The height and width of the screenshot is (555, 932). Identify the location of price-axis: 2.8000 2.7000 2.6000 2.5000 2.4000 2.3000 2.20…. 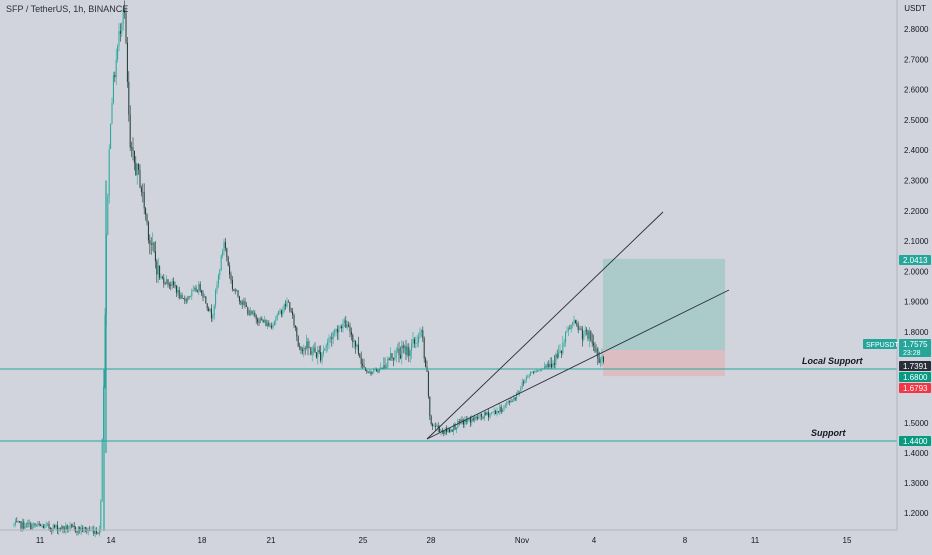
(897, 265).